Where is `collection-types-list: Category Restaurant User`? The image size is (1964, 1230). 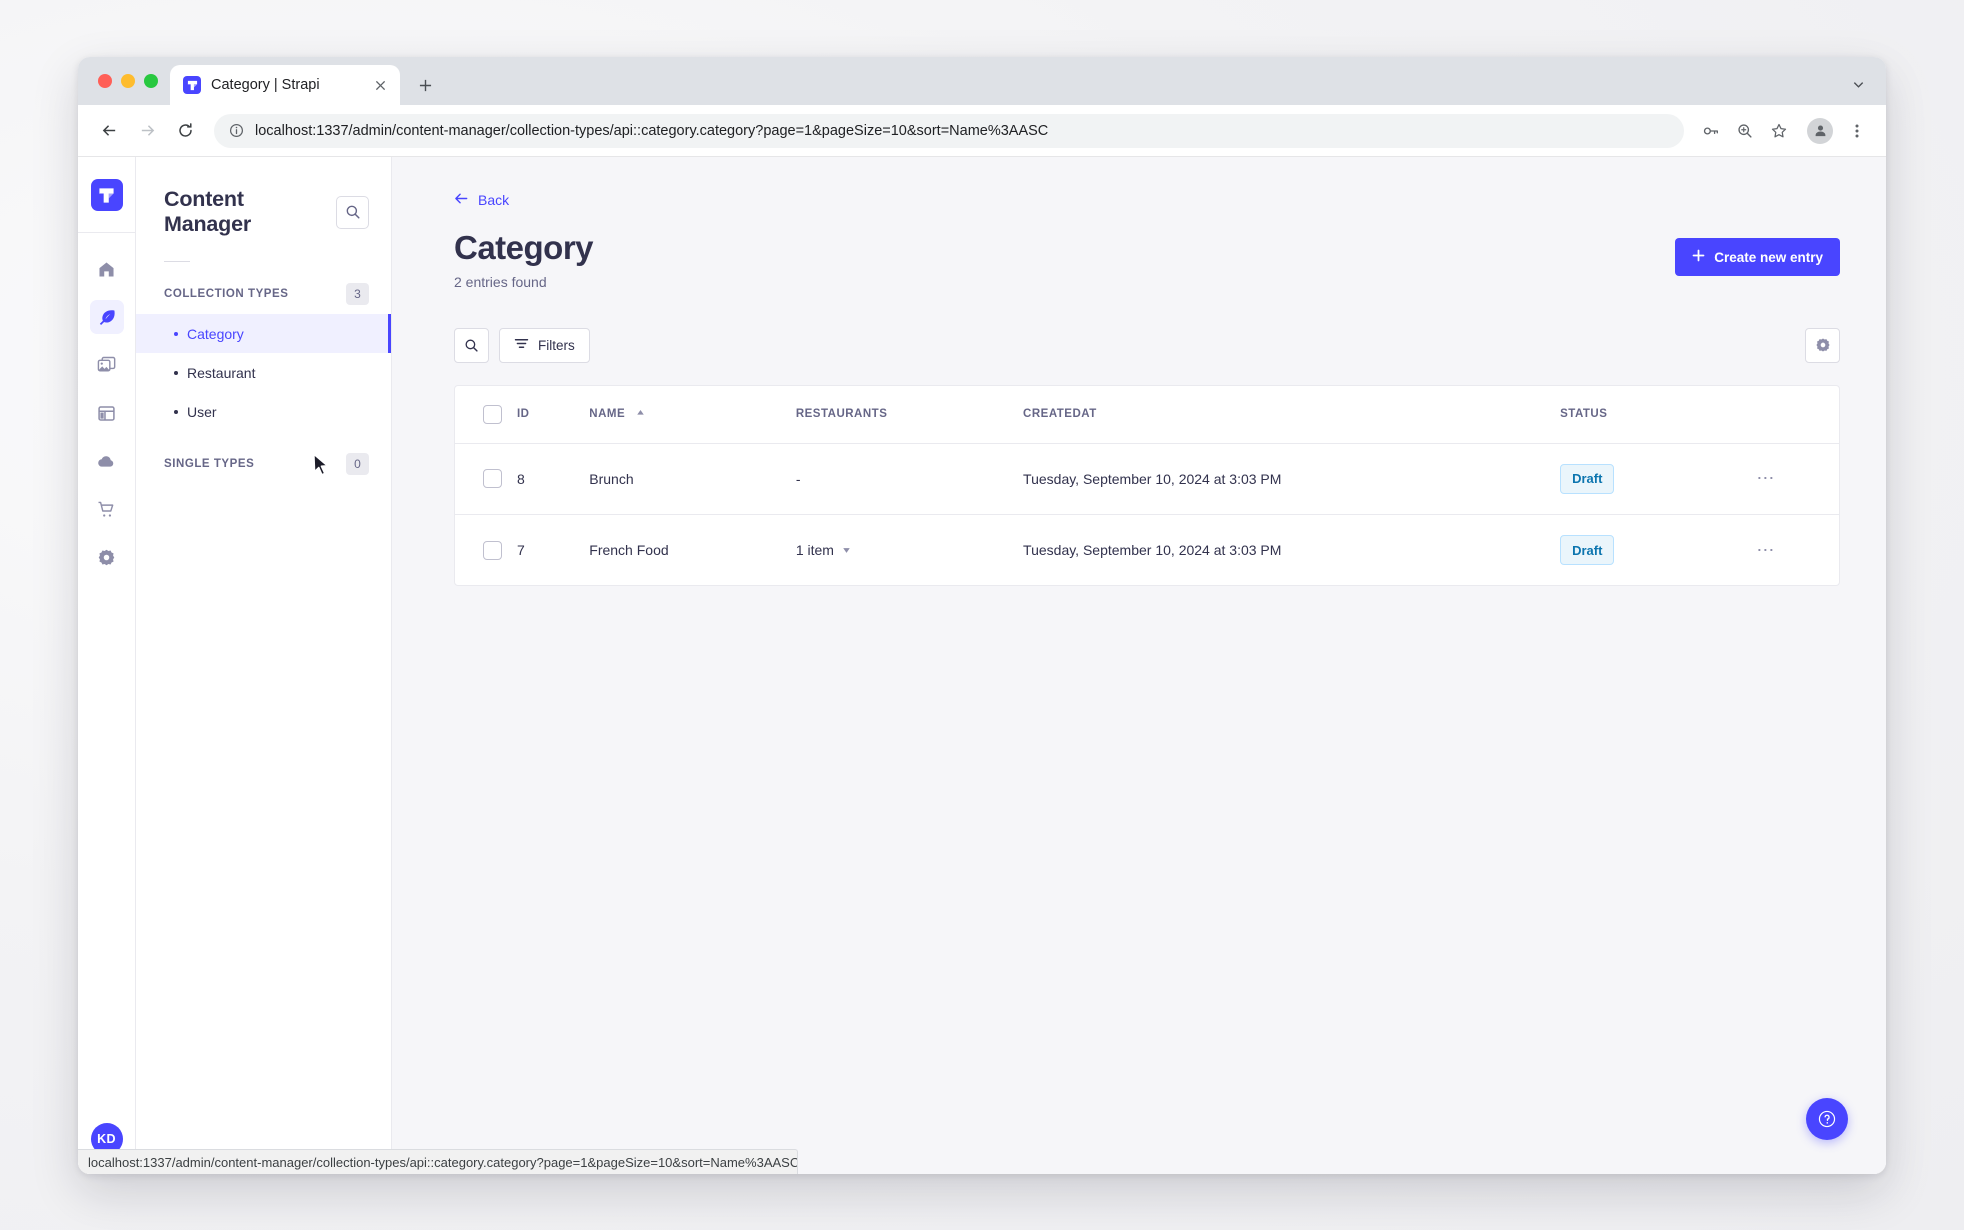 collection-types-list: Category Restaurant User is located at coordinates (263, 372).